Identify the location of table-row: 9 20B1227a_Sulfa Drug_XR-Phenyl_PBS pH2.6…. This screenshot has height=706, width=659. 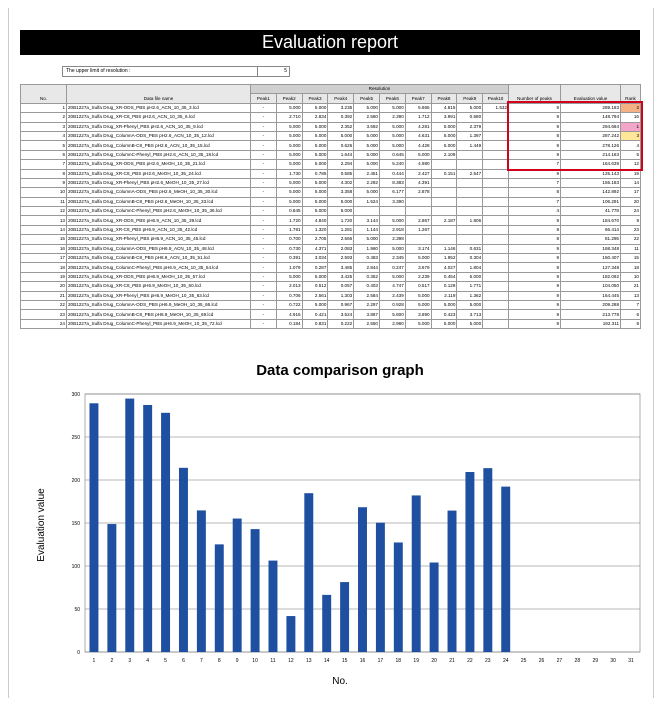
(330, 183).